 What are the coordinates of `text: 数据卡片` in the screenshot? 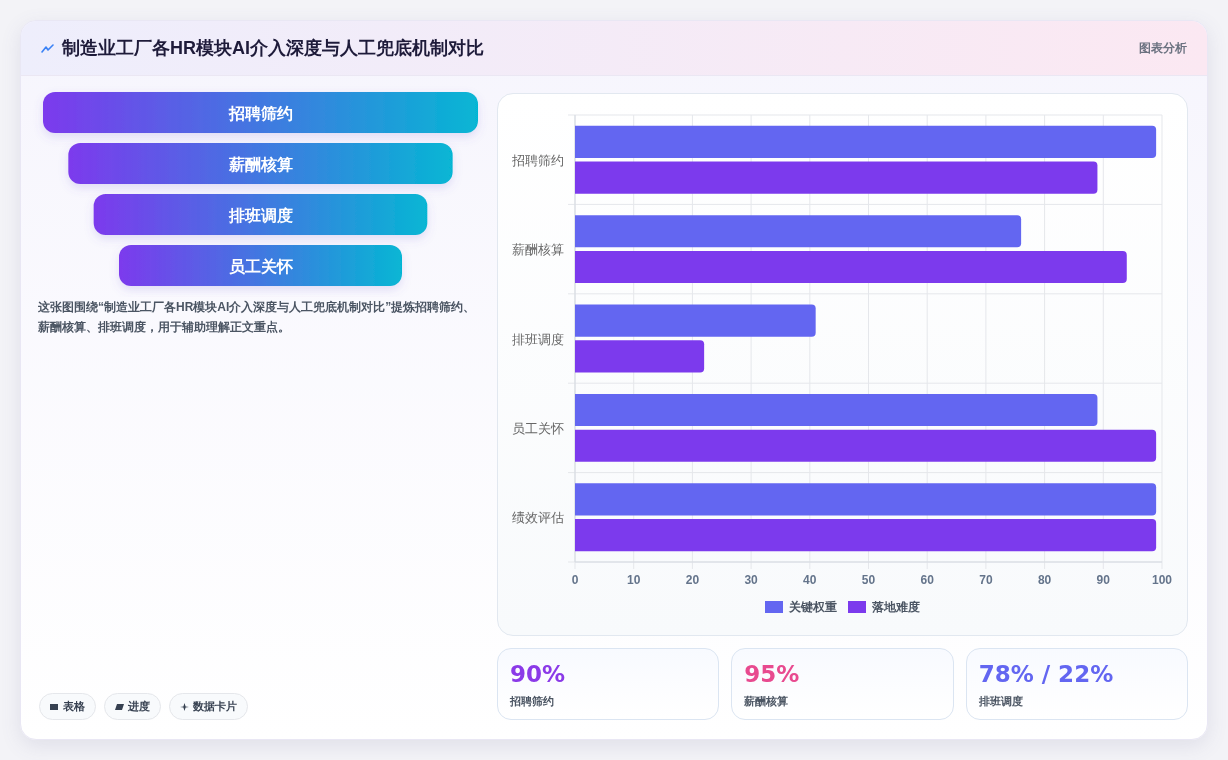 It's located at (215, 706).